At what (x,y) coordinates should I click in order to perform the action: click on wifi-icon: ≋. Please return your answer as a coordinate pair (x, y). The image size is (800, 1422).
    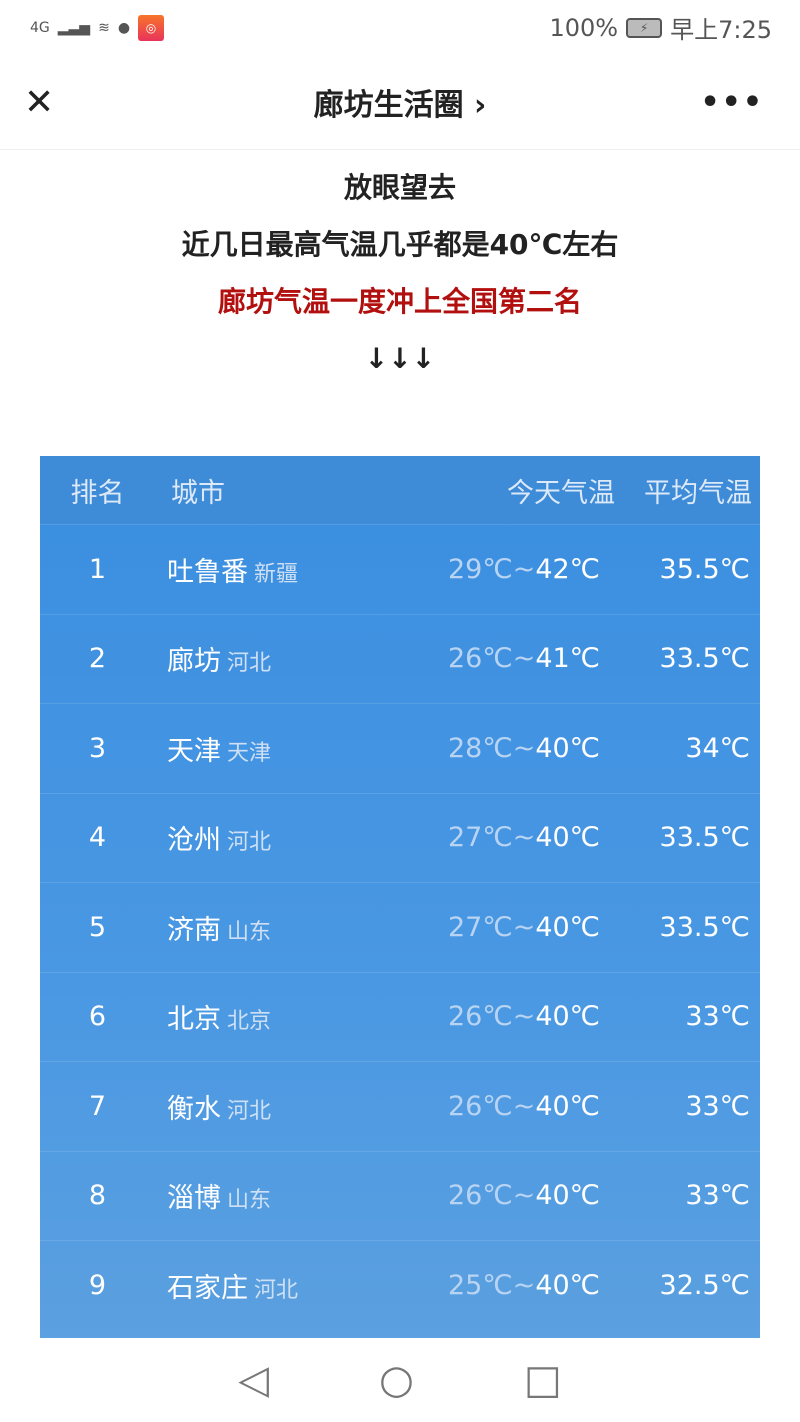
    Looking at the image, I should click on (104, 27).